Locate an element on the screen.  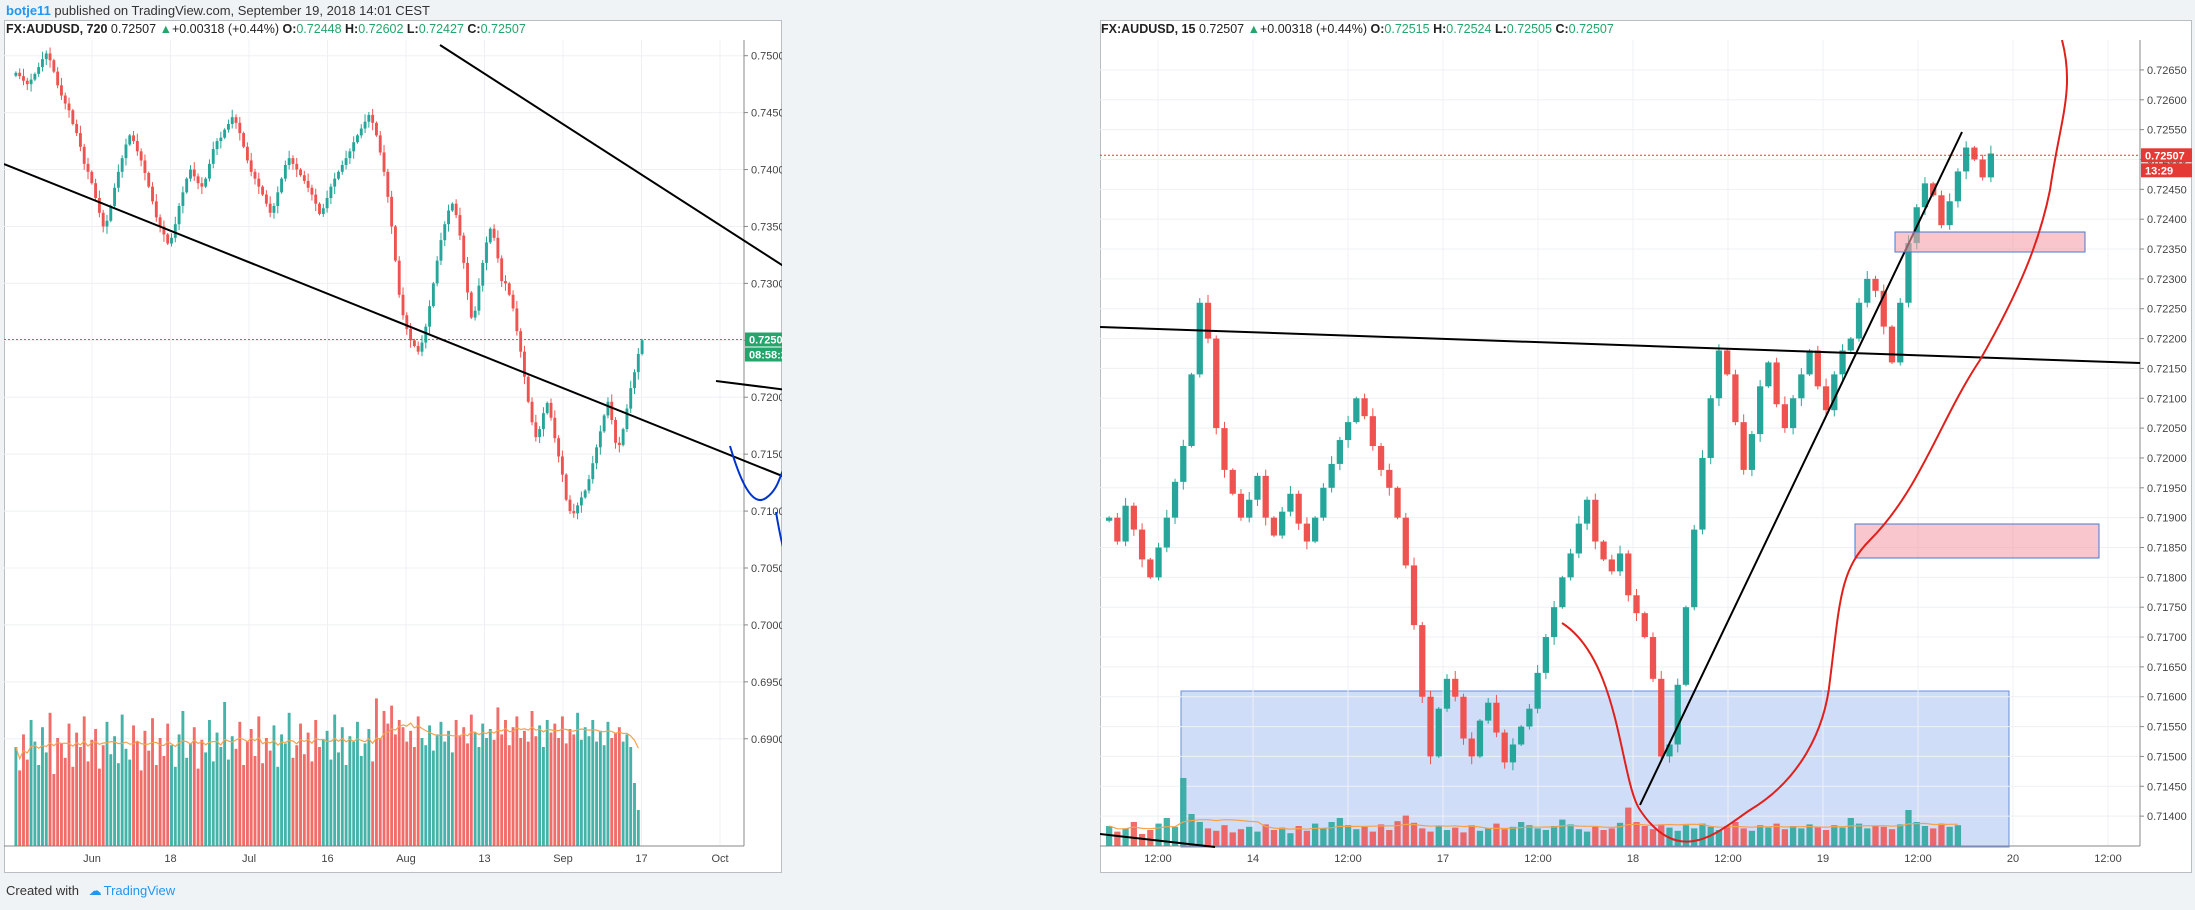
y-tick-label: 0.72000 is located at coordinates (2167, 459).